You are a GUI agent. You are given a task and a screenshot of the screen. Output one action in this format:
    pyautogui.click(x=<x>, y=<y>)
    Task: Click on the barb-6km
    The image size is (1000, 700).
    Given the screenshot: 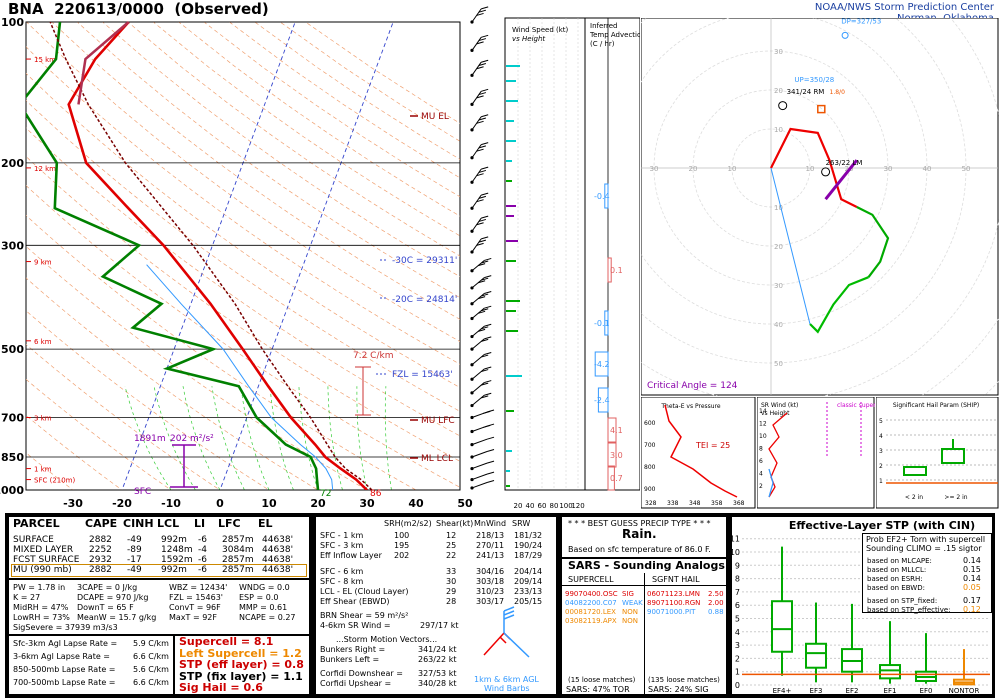 What is the action you would take?
    pyautogui.click(x=509, y=619)
    